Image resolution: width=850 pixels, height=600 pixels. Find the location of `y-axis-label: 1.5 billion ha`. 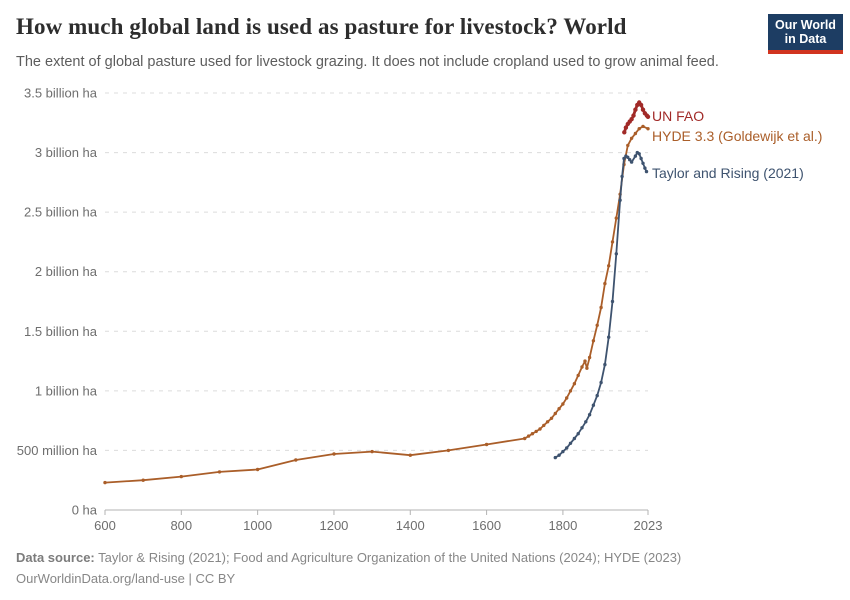

y-axis-label: 1.5 billion ha is located at coordinates (61, 331).